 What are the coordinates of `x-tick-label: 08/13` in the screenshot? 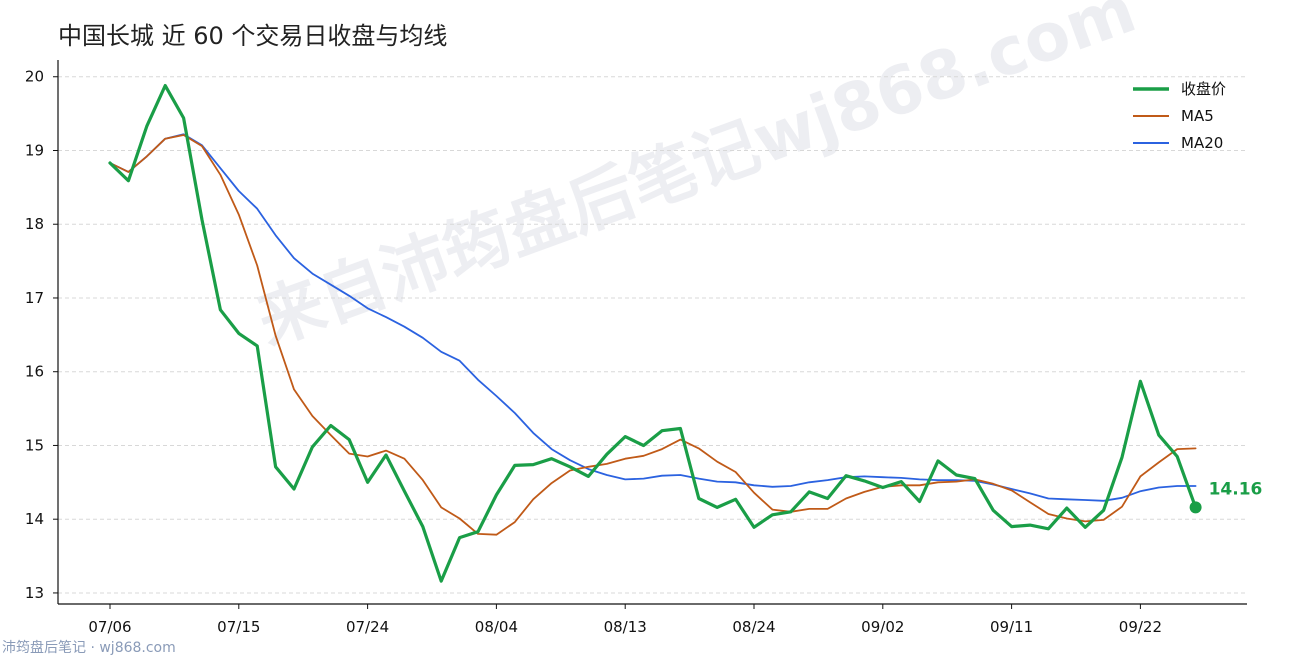 It's located at (625, 627).